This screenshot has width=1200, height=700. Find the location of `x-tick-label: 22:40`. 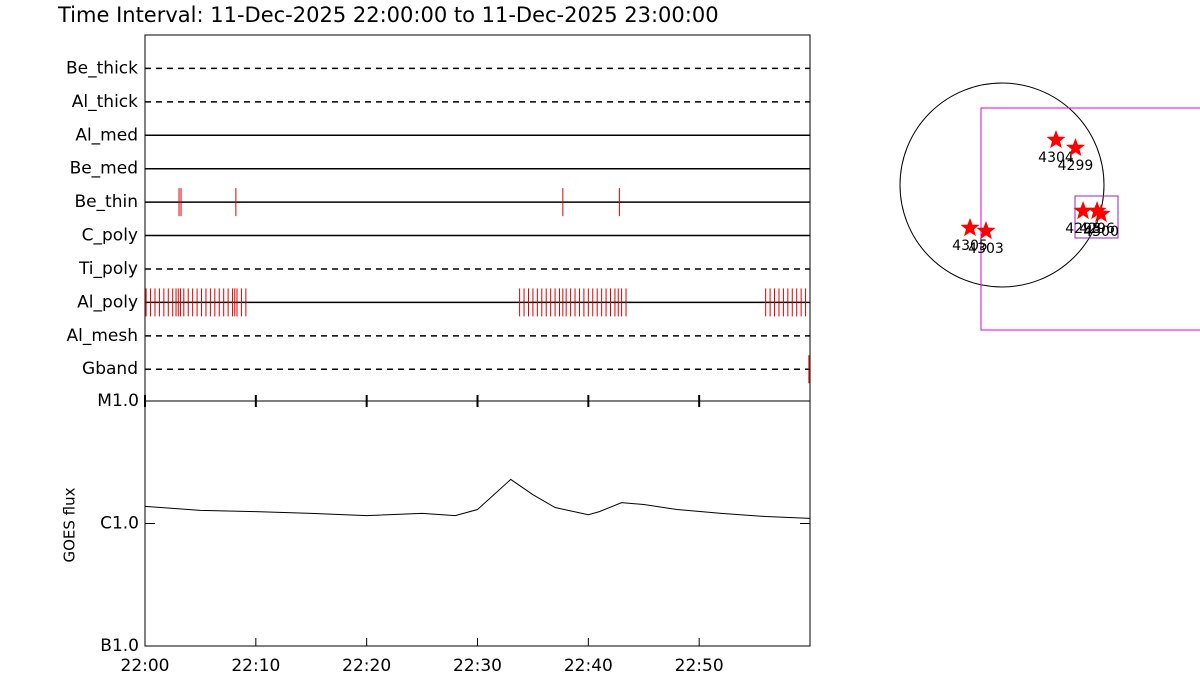

x-tick-label: 22:40 is located at coordinates (588, 666).